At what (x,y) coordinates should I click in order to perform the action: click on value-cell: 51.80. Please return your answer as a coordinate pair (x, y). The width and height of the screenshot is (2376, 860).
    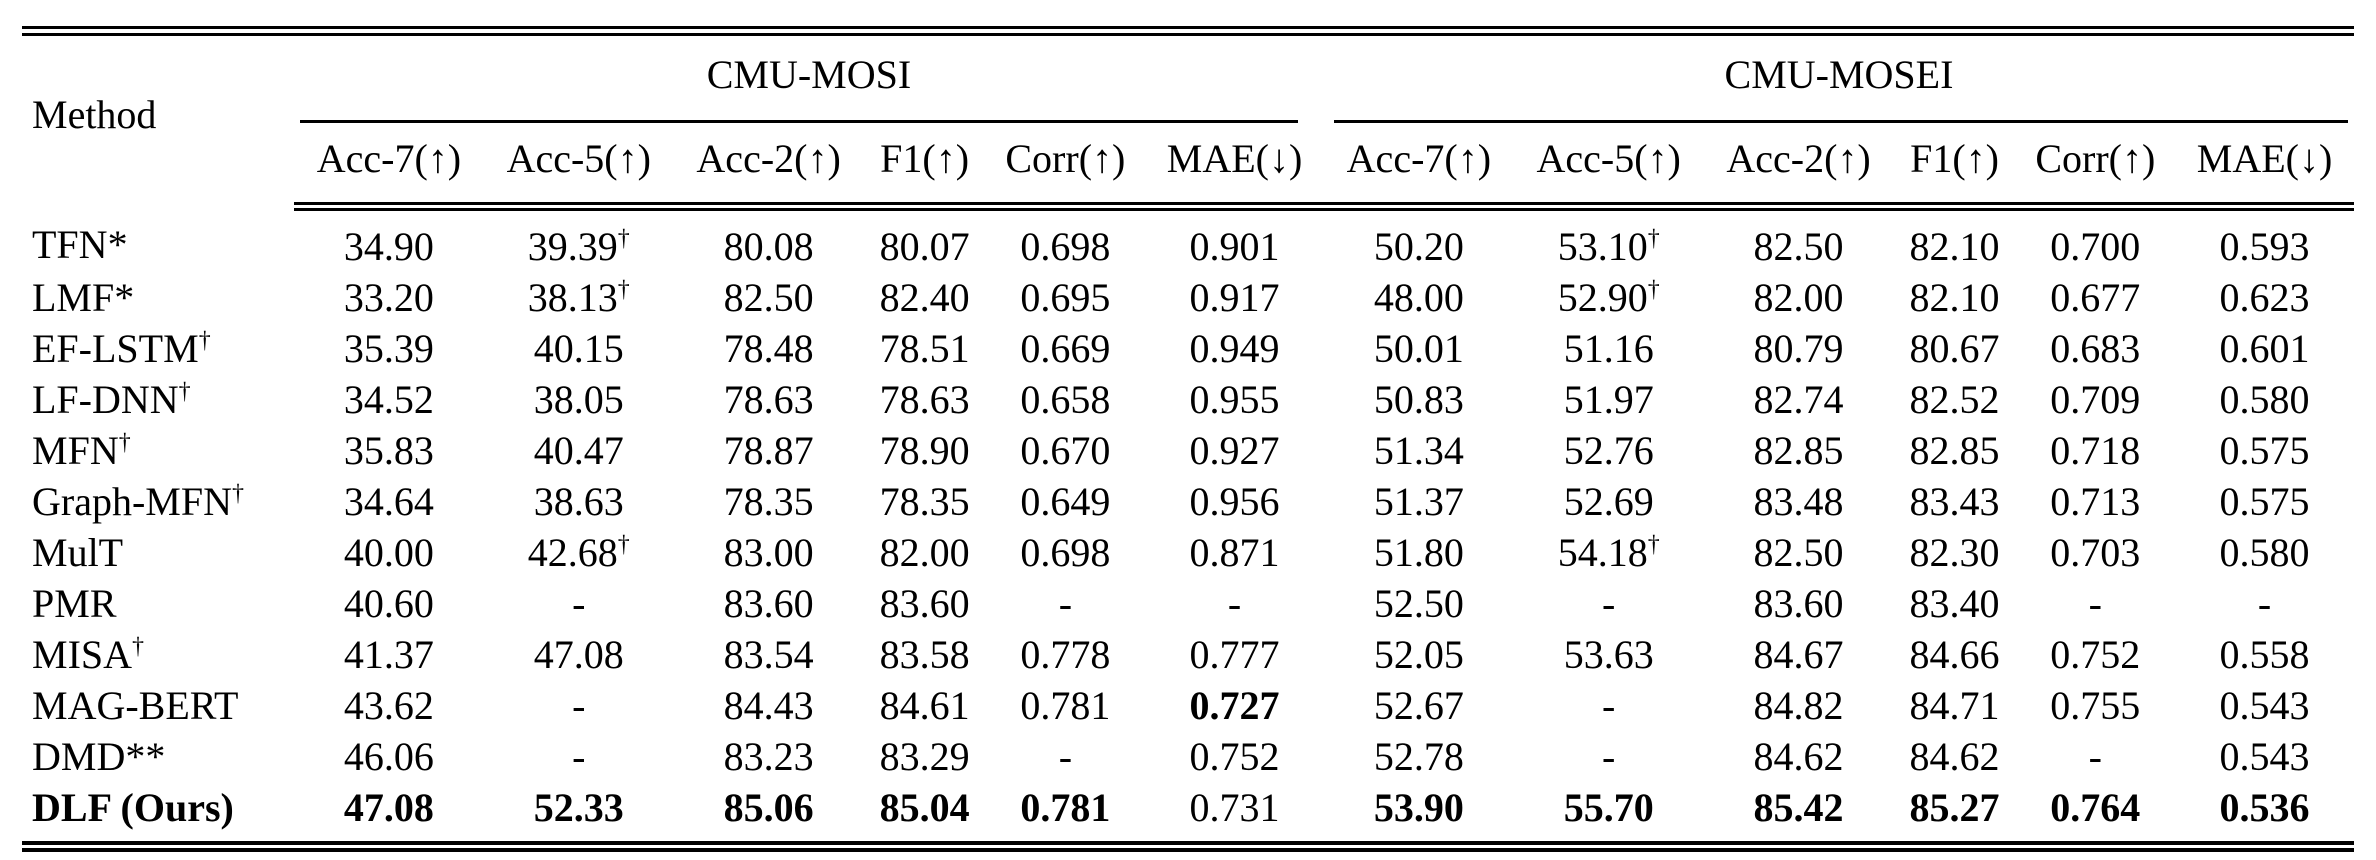
    Looking at the image, I should click on (1418, 552).